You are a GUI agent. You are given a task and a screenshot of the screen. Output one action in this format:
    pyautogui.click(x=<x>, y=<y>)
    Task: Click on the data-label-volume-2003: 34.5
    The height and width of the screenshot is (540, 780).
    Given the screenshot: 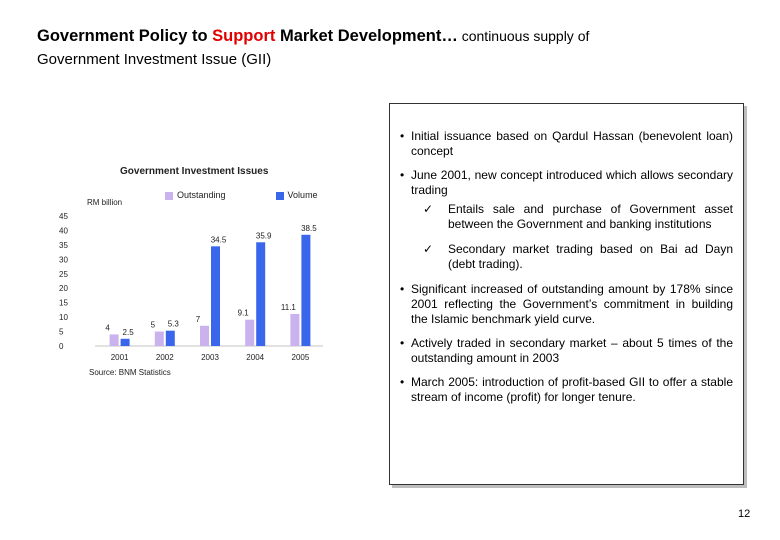 What is the action you would take?
    pyautogui.click(x=219, y=239)
    